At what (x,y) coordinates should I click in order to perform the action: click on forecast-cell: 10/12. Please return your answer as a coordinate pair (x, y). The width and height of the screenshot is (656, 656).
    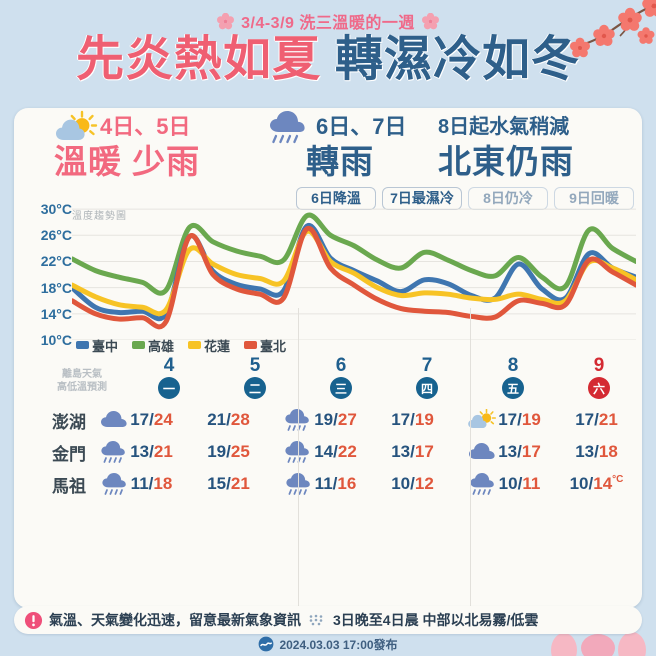
    Looking at the image, I should click on (412, 484).